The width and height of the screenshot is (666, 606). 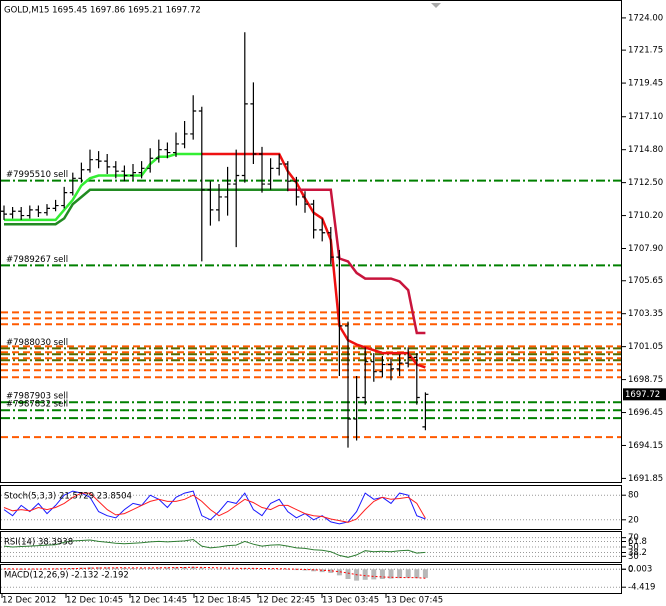 What do you see at coordinates (68, 497) in the screenshot?
I see `window-title: Stoch(5,3,3) 21.5729 23.8504` at bounding box center [68, 497].